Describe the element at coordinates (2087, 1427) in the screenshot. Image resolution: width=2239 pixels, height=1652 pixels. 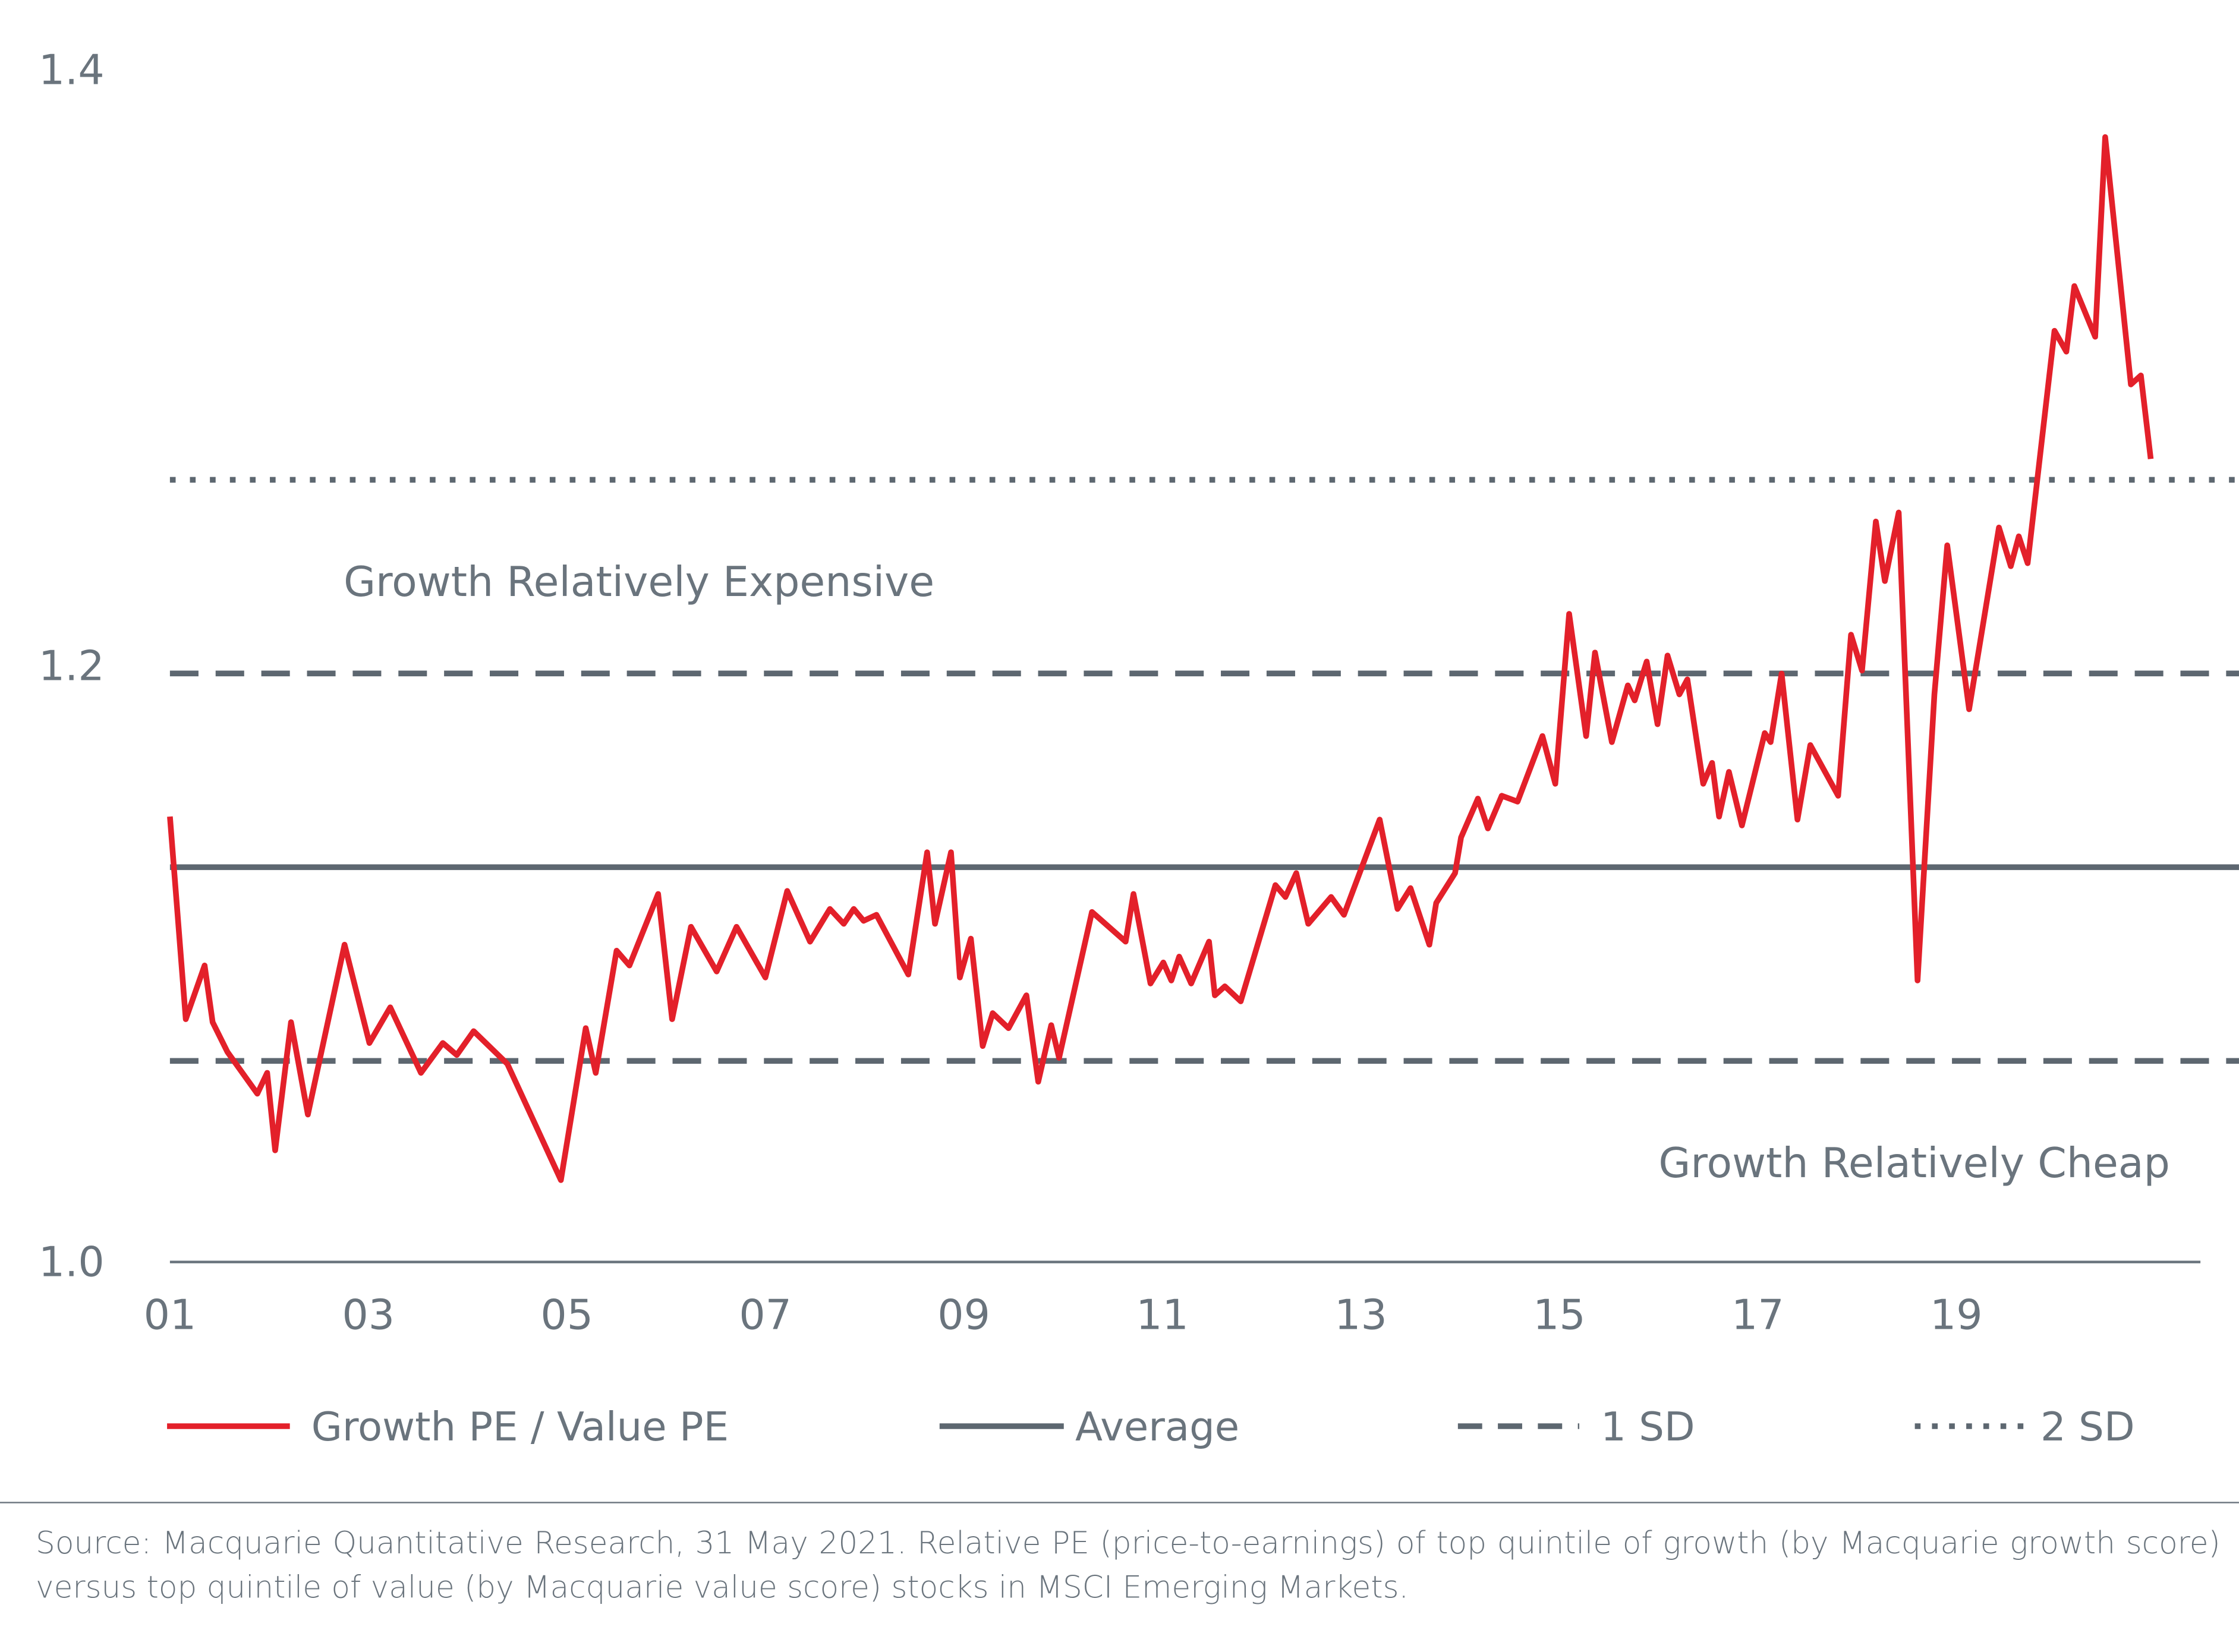
I see `legend-label: 2 SD` at that location.